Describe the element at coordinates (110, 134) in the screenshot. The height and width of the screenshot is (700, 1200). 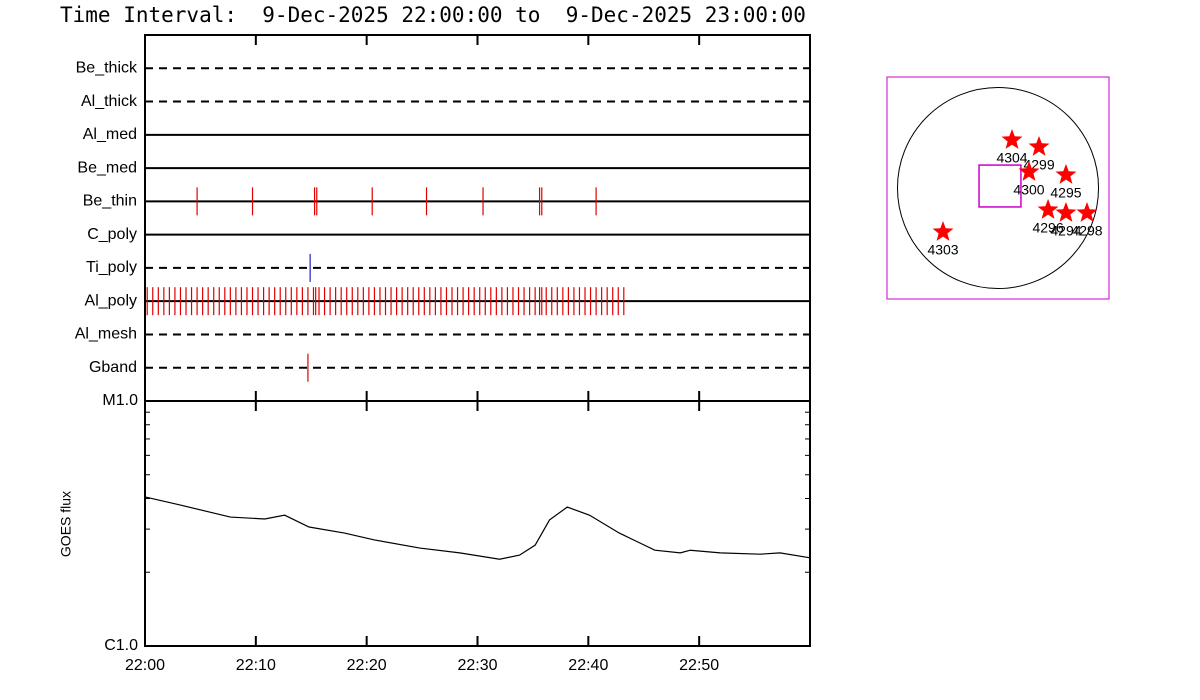
I see `row-label: Al_med` at that location.